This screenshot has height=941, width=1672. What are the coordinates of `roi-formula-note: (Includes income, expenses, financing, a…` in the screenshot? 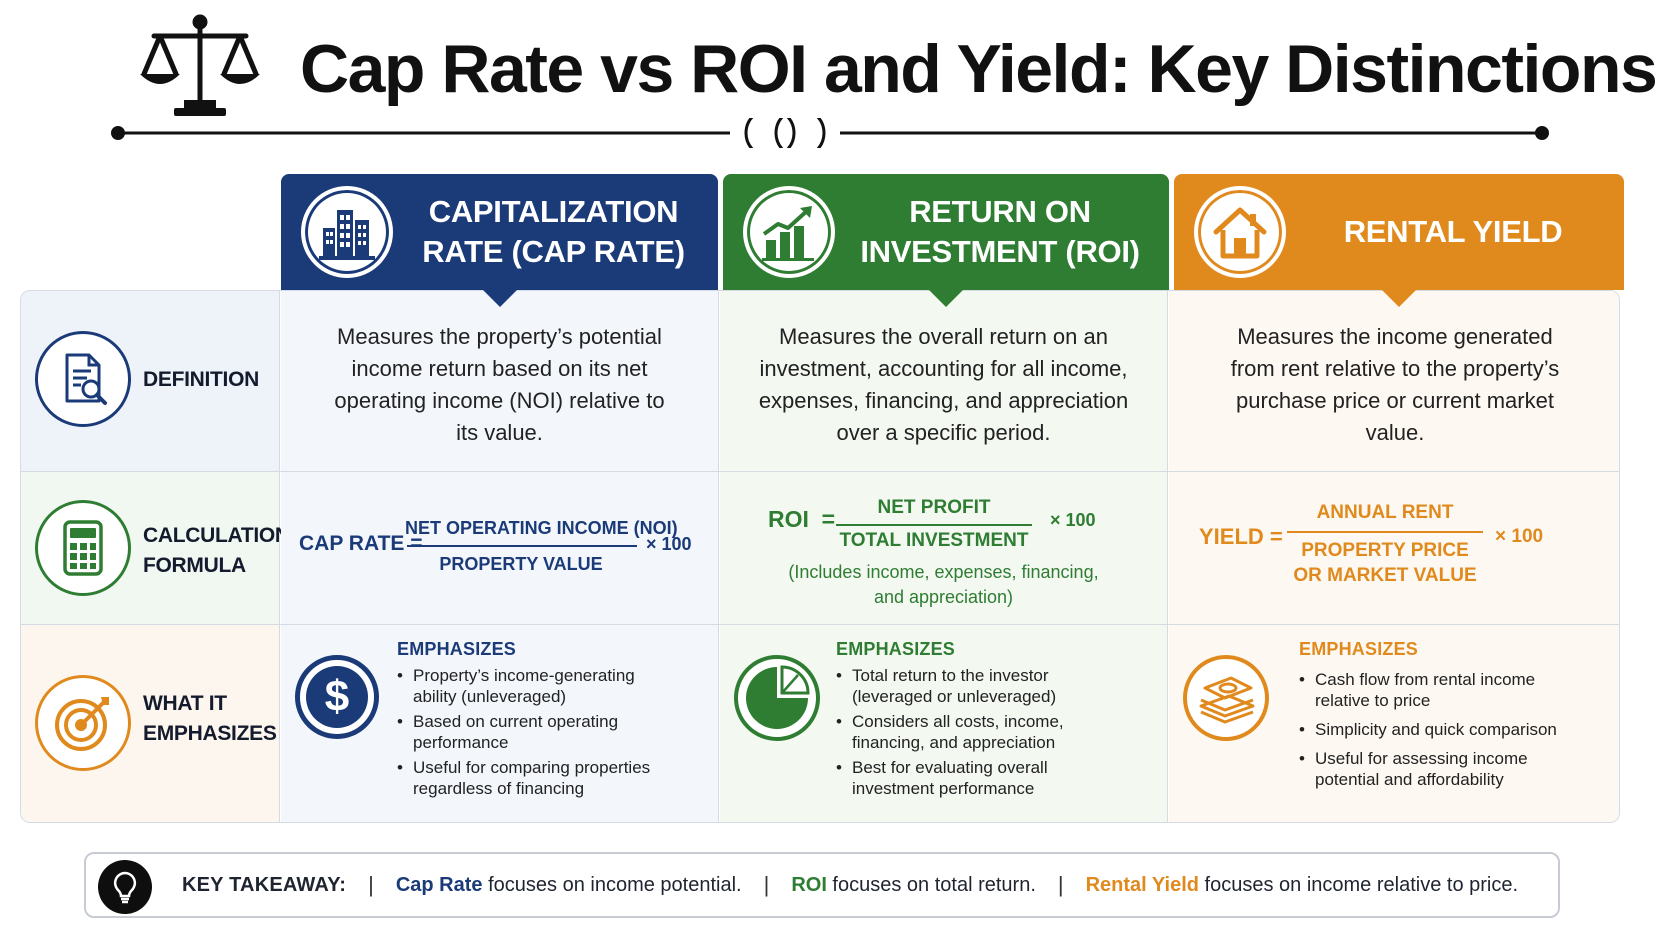 It's located at (943, 584).